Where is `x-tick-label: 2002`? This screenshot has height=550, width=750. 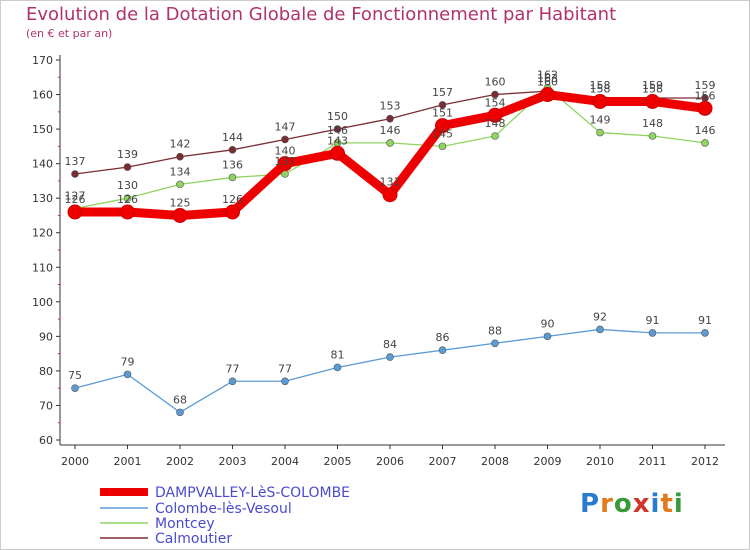
x-tick-label: 2002 is located at coordinates (180, 461).